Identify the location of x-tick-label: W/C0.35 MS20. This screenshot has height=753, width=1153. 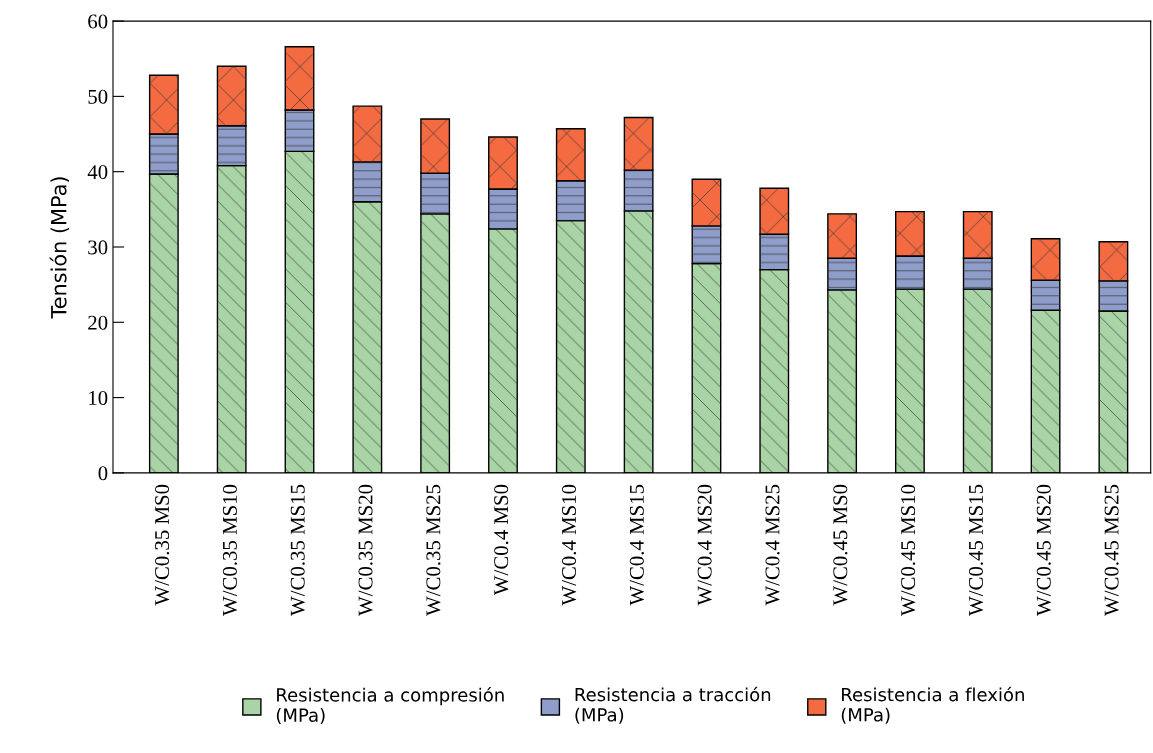
(365, 550).